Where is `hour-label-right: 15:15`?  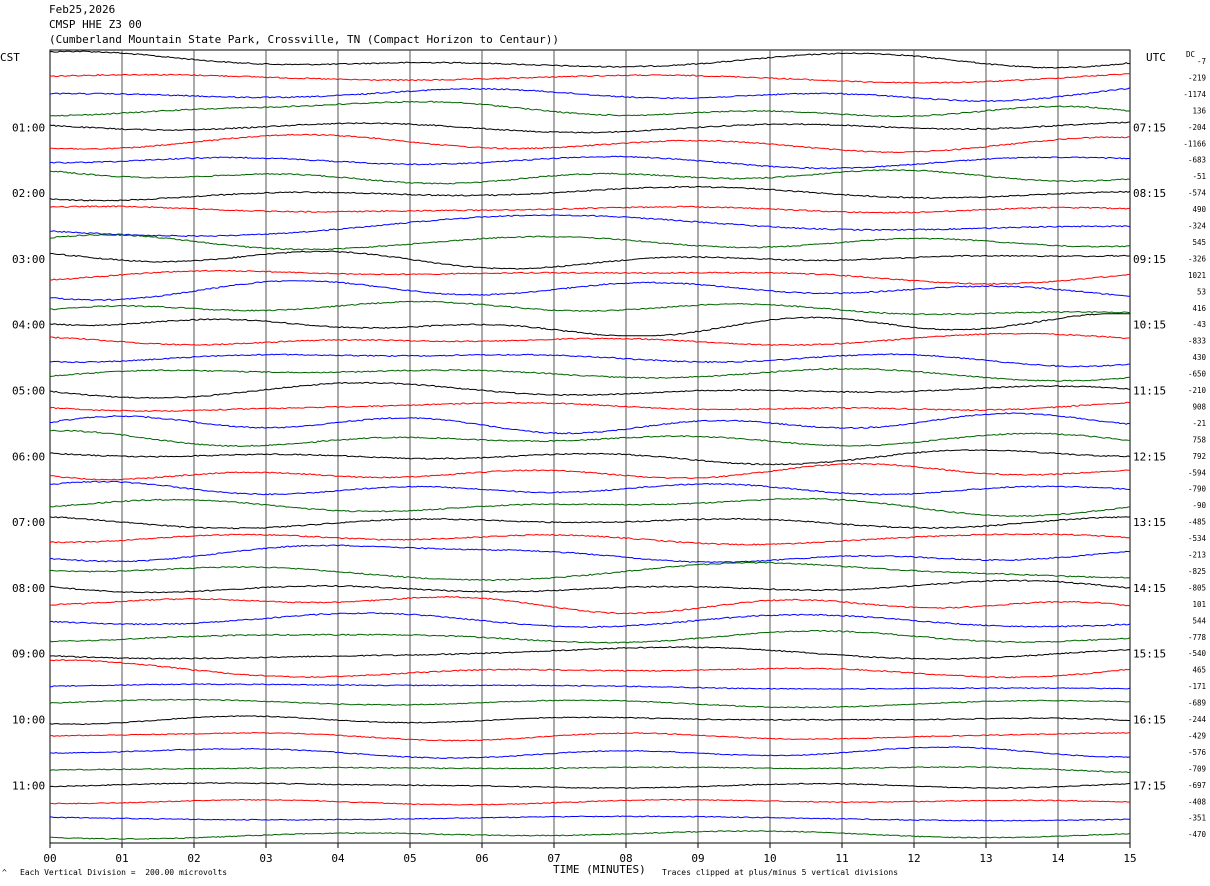 hour-label-right: 15:15 is located at coordinates (1149, 654).